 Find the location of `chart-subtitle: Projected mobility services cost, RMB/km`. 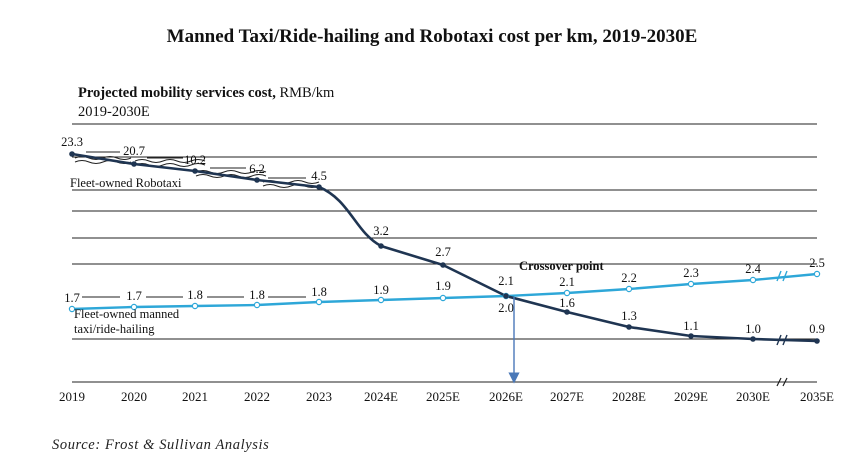

chart-subtitle: Projected mobility services cost, RMB/km is located at coordinates (206, 93).